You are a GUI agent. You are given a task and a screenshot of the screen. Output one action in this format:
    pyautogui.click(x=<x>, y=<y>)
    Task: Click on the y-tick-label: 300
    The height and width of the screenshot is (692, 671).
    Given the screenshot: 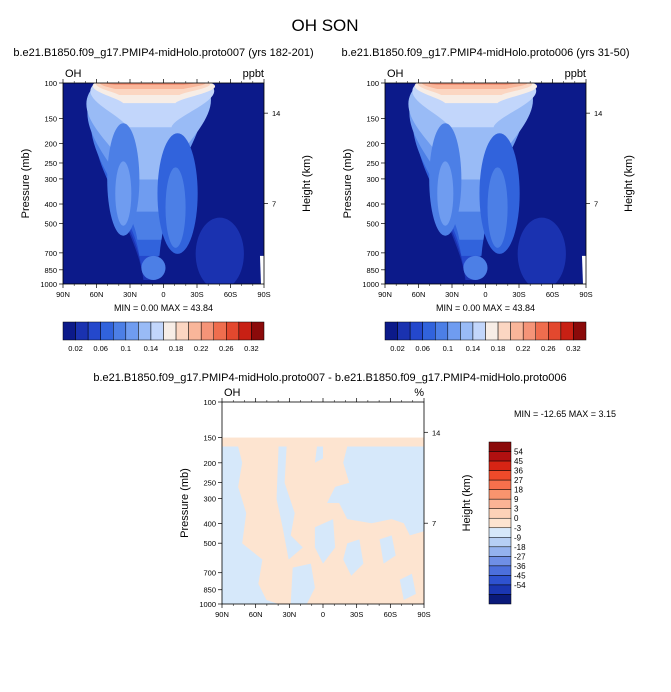 What is the action you would take?
    pyautogui.click(x=209, y=498)
    